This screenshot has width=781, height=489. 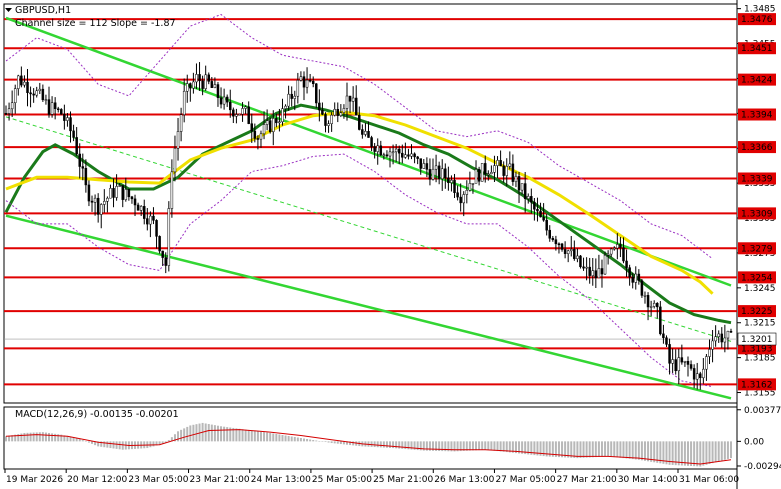 What do you see at coordinates (760, 10) in the screenshot?
I see `y-tick-label: 1.3485` at bounding box center [760, 10].